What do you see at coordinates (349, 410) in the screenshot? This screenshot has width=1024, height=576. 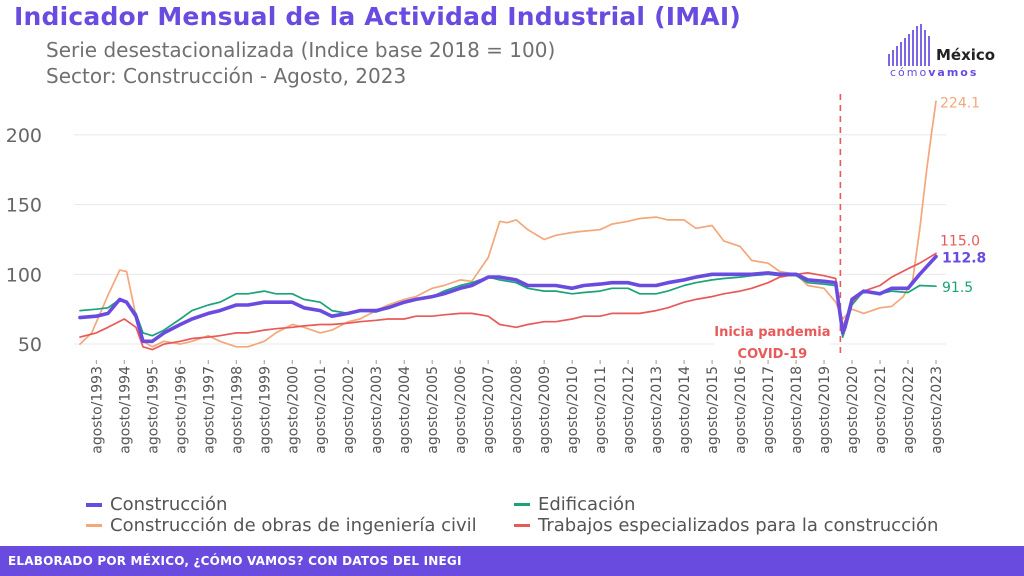 I see `x-tick-label: agosto/2002` at bounding box center [349, 410].